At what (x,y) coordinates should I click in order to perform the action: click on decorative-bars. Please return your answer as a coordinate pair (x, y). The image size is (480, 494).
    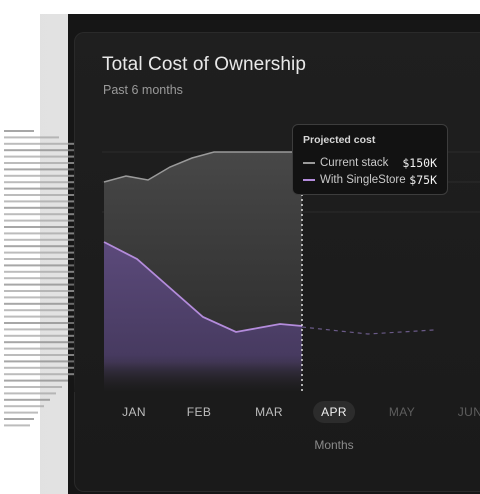
    Looking at the image, I should click on (56, 278).